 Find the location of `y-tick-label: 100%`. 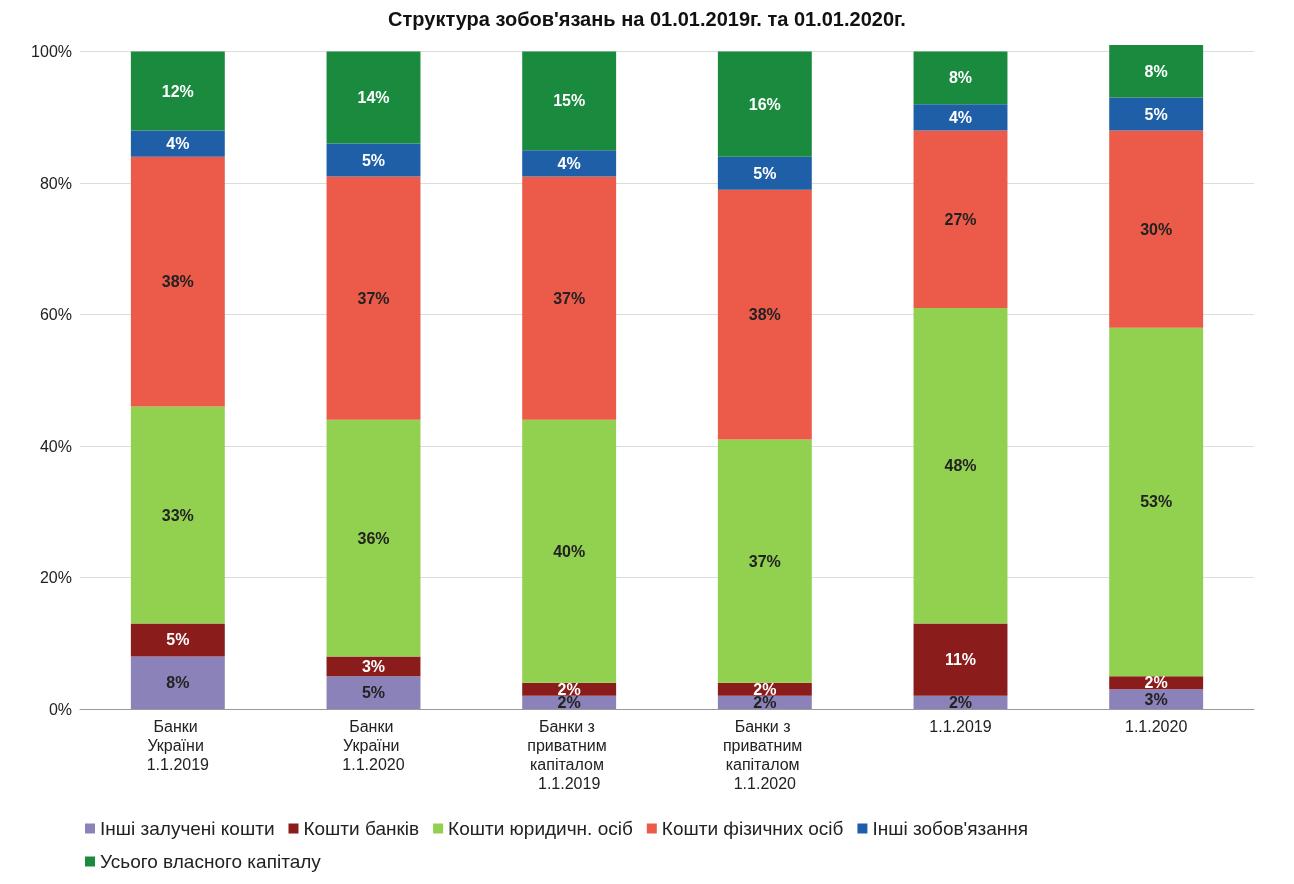

y-tick-label: 100% is located at coordinates (51, 52).